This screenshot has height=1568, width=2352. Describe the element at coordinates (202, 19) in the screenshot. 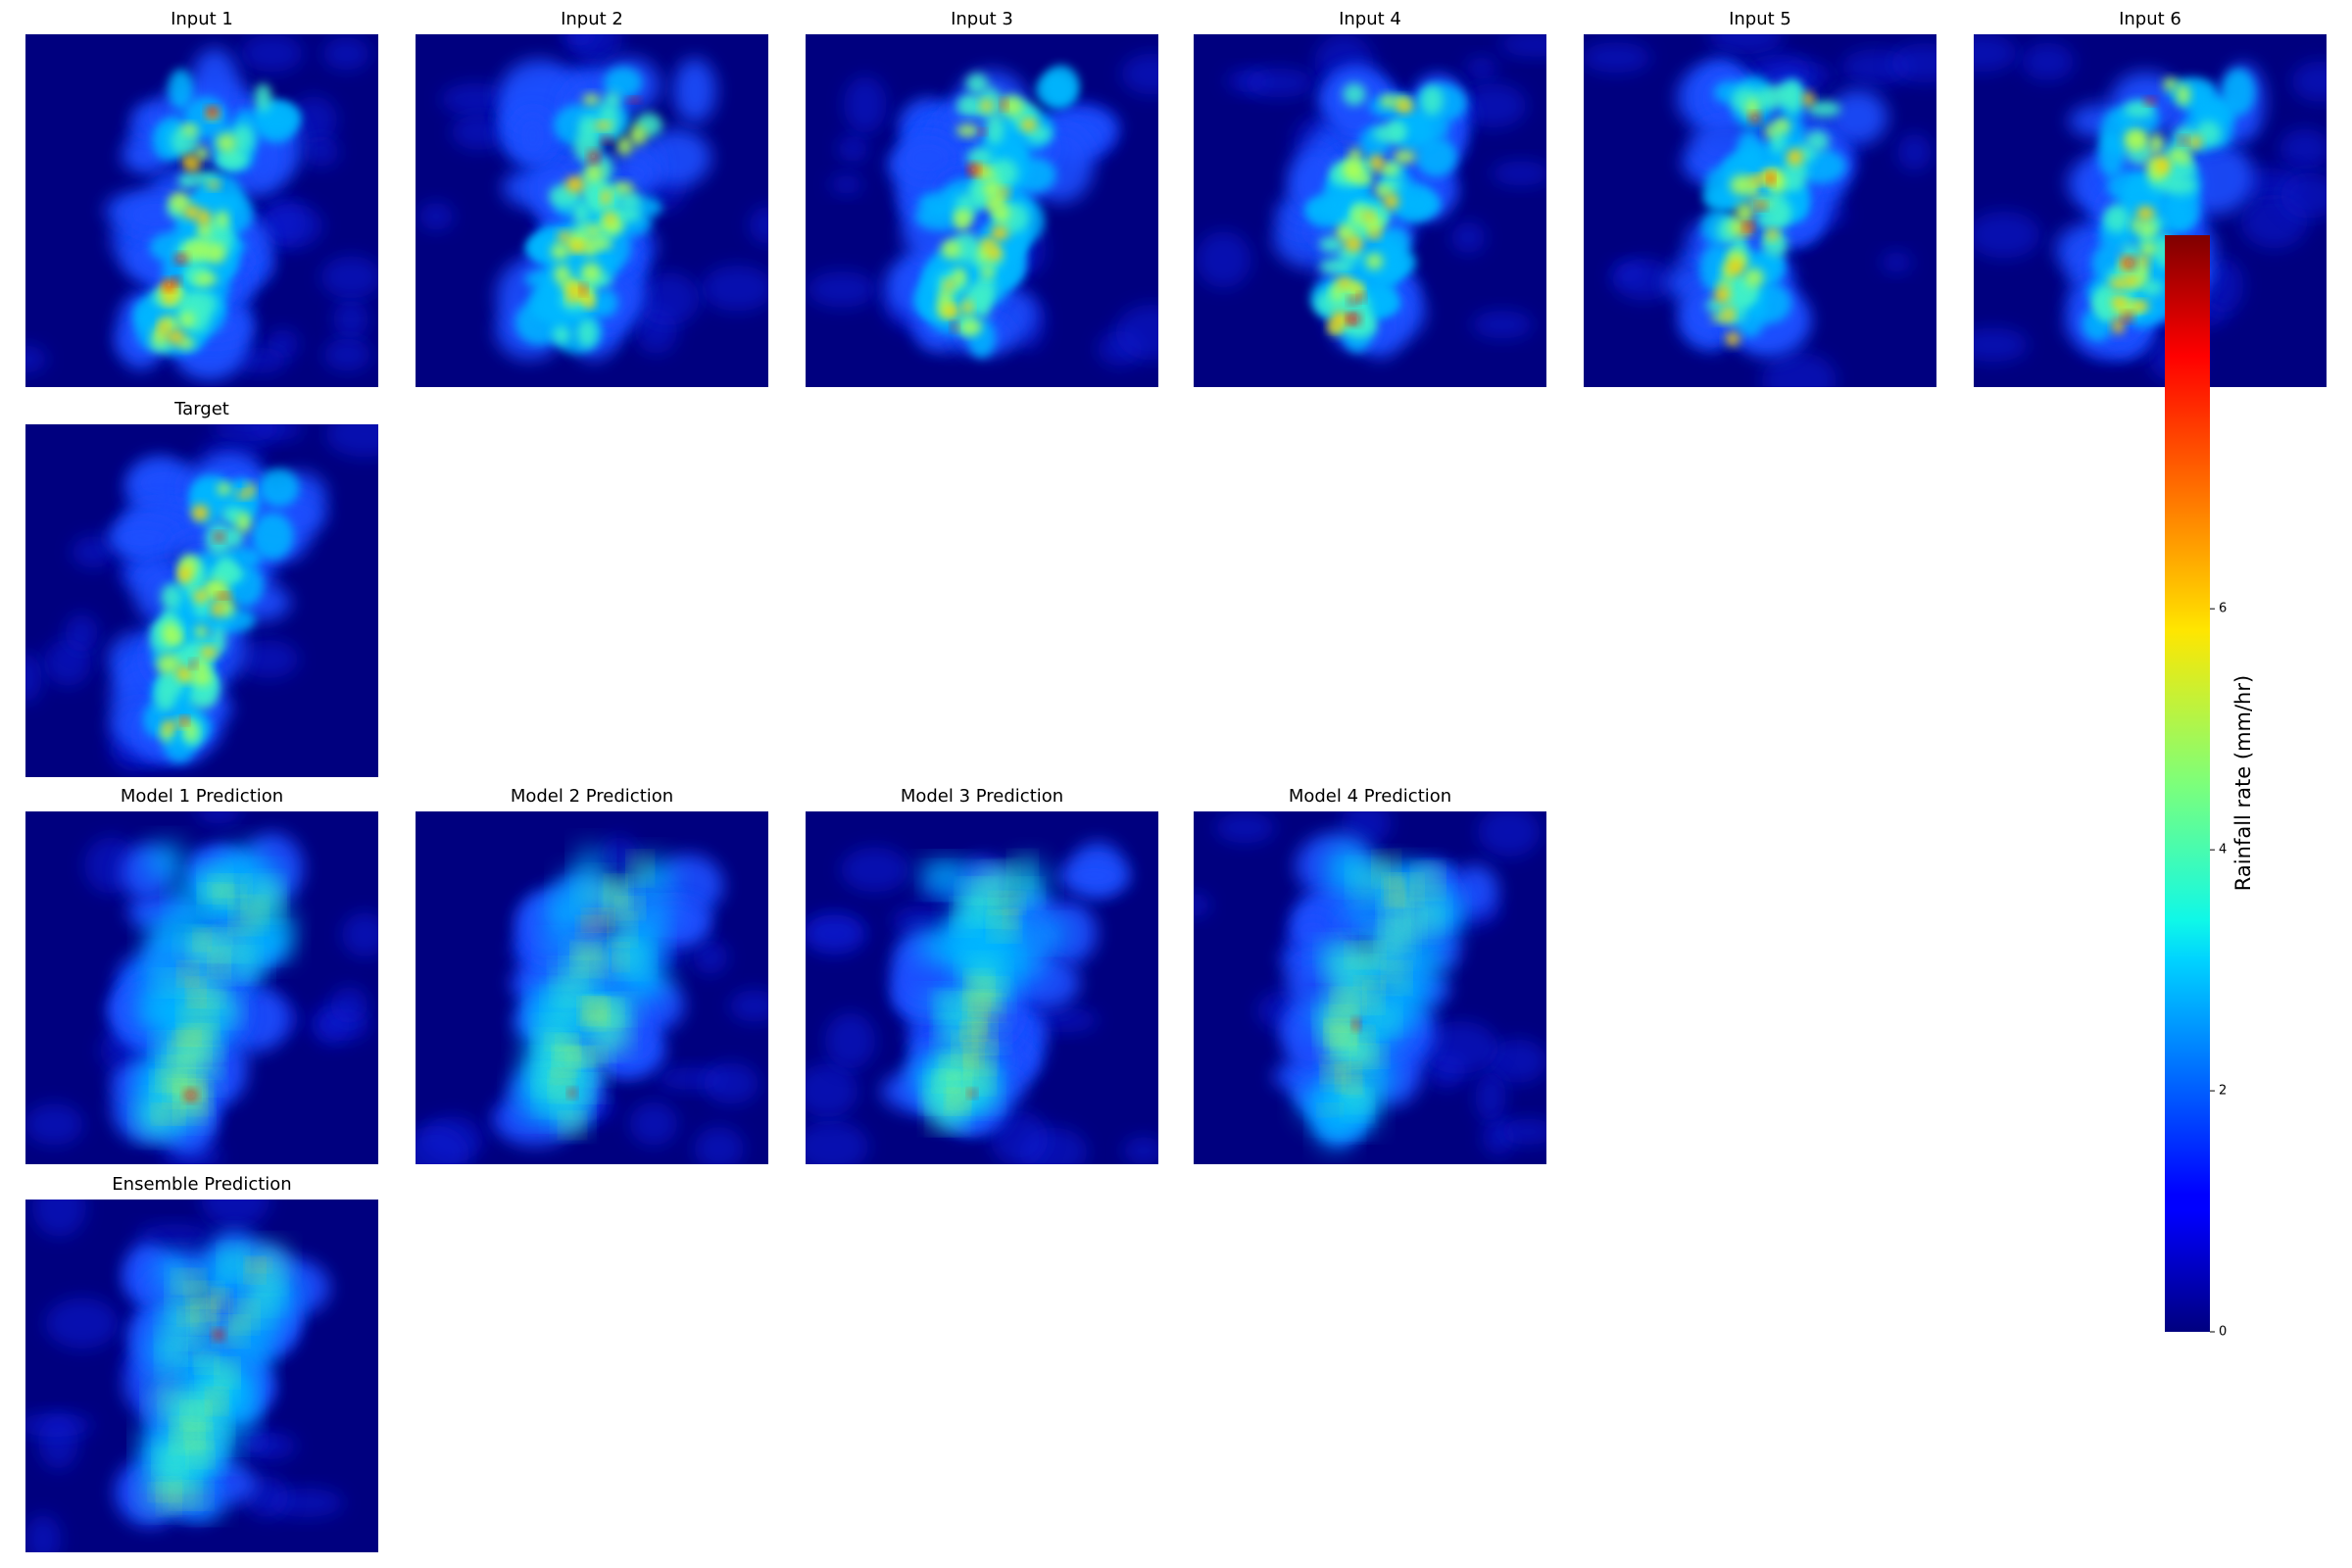

I see `panel-title: Input 1` at that location.